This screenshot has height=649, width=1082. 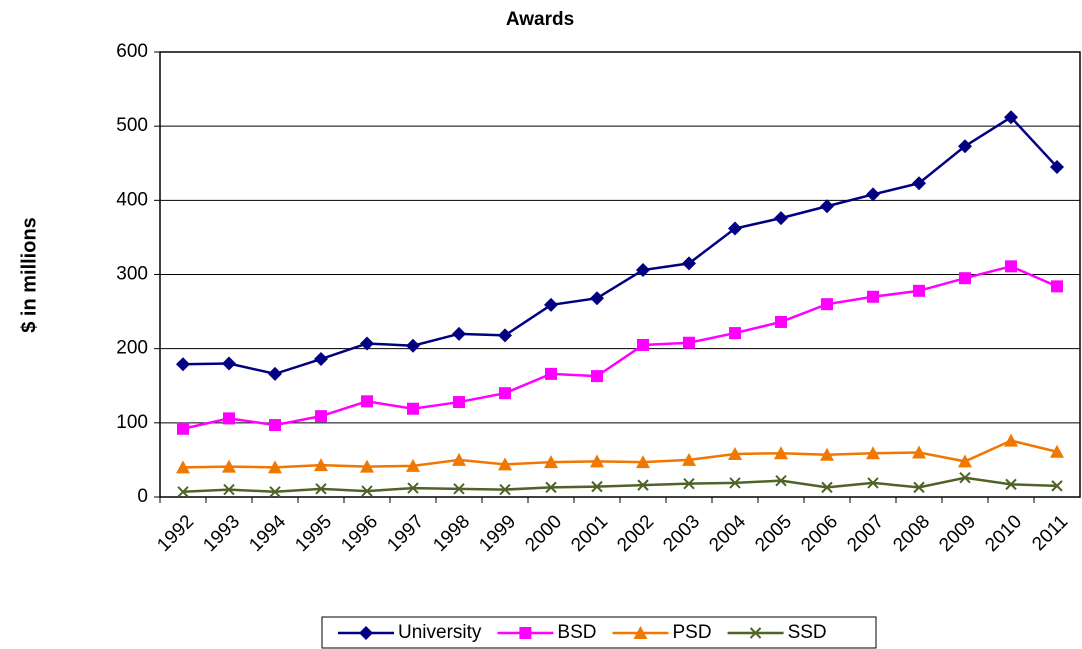 What do you see at coordinates (451, 533) in the screenshot?
I see `x-tick-label: 1998` at bounding box center [451, 533].